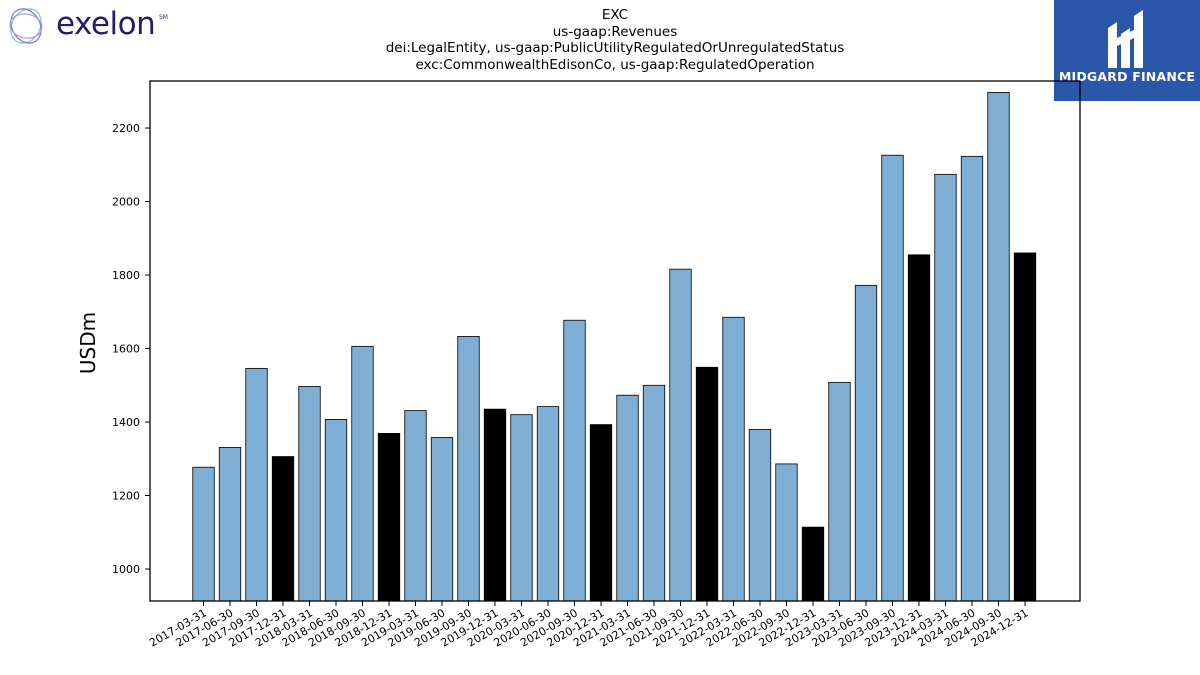 This screenshot has height=675, width=1200. Describe the element at coordinates (1125, 39) in the screenshot. I see `midgard-logo-mark-icon` at that location.